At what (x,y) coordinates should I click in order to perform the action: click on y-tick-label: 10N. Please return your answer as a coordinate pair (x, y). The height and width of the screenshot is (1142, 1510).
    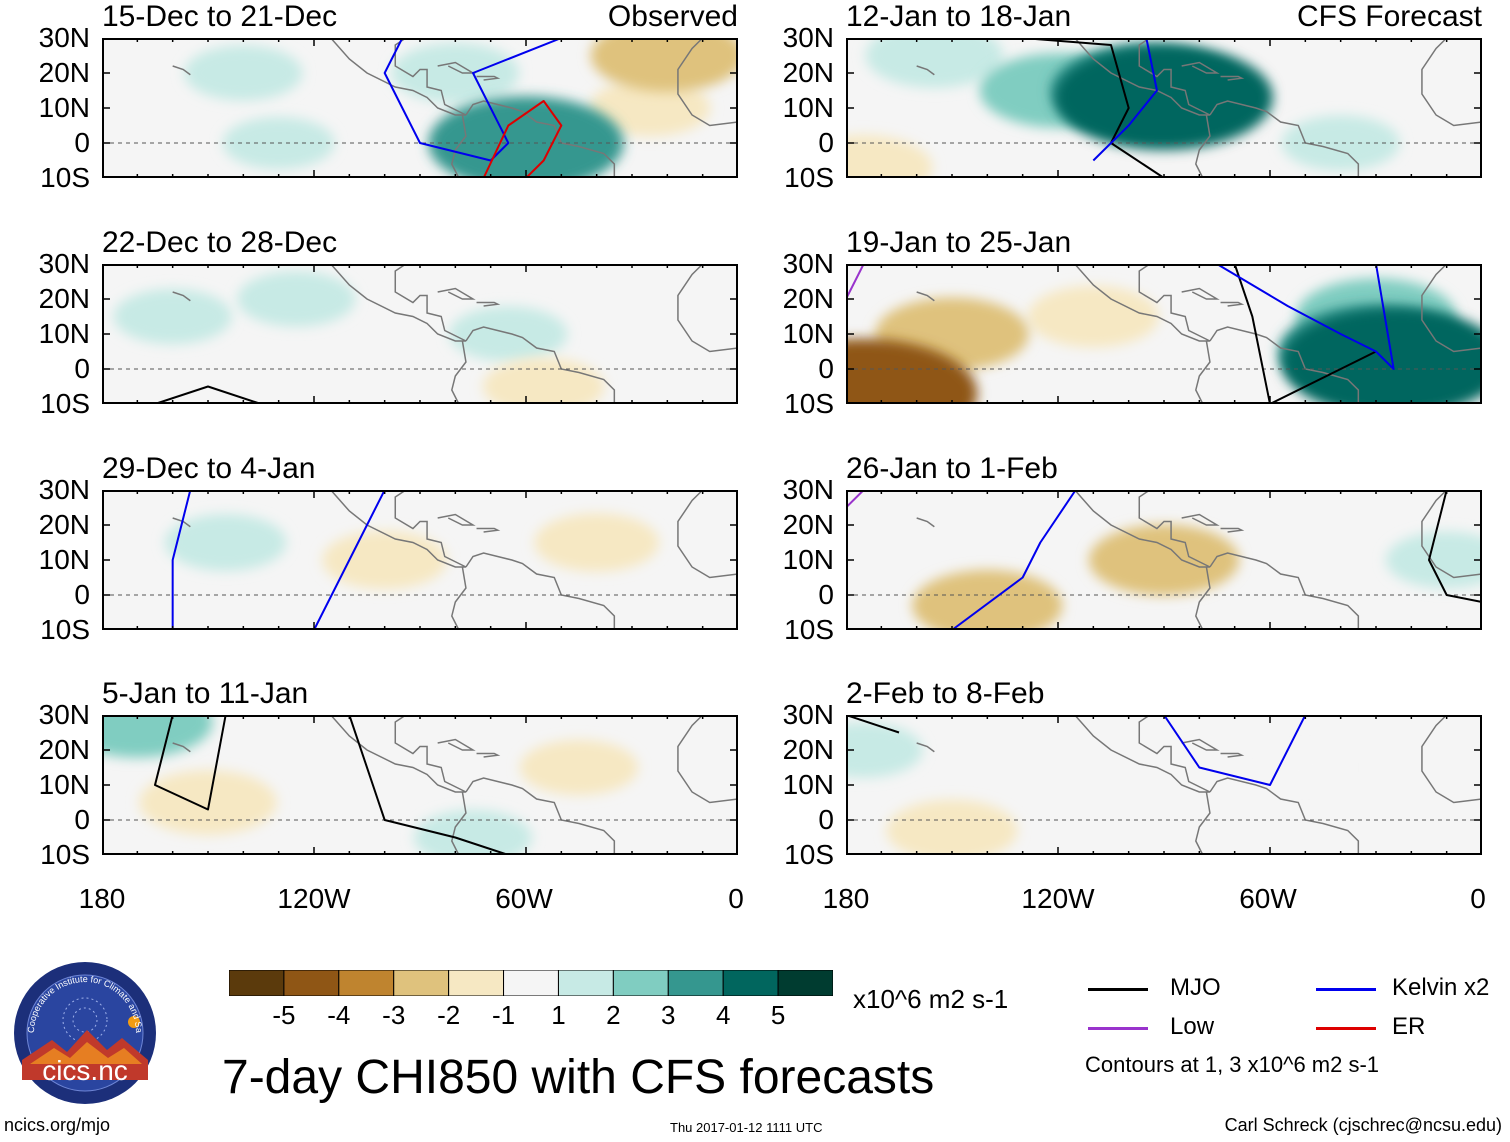
    Looking at the image, I should click on (64, 333).